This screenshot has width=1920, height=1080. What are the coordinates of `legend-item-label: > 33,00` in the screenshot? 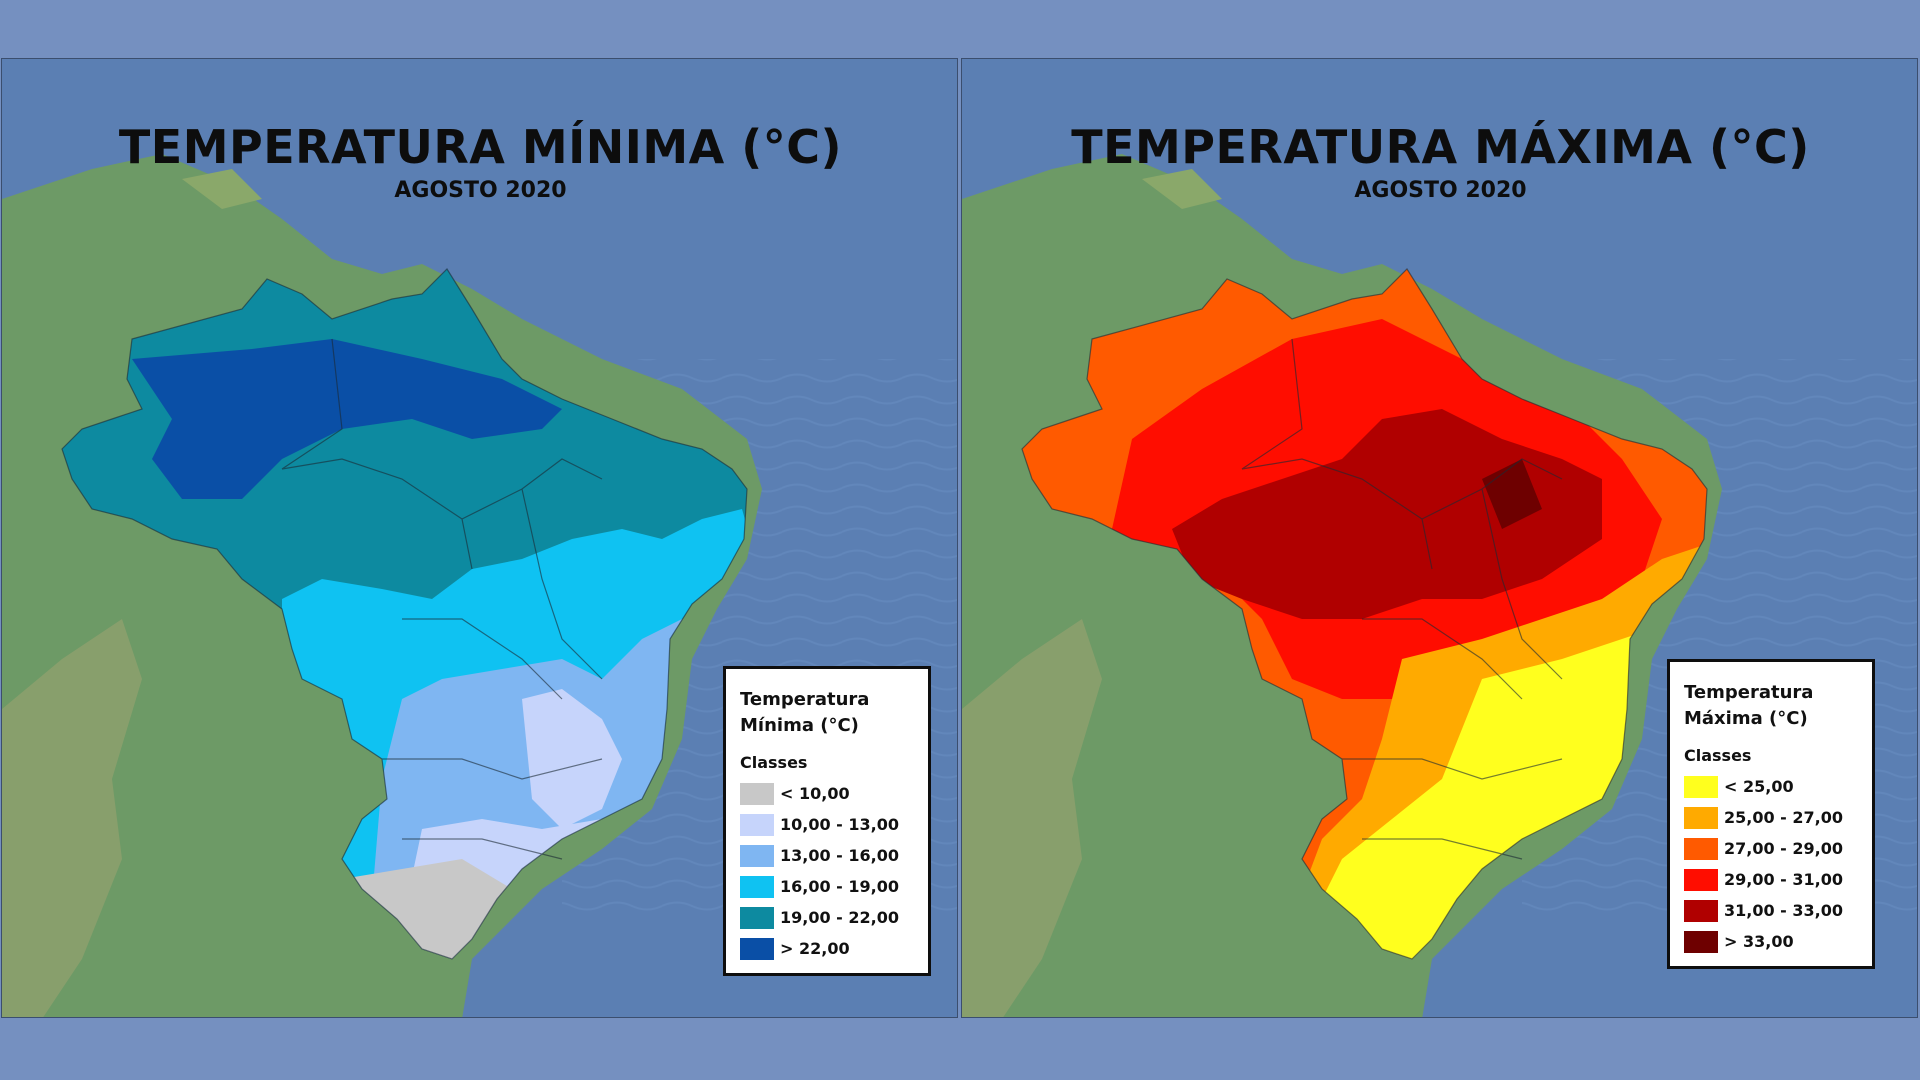 It's located at (1759, 941).